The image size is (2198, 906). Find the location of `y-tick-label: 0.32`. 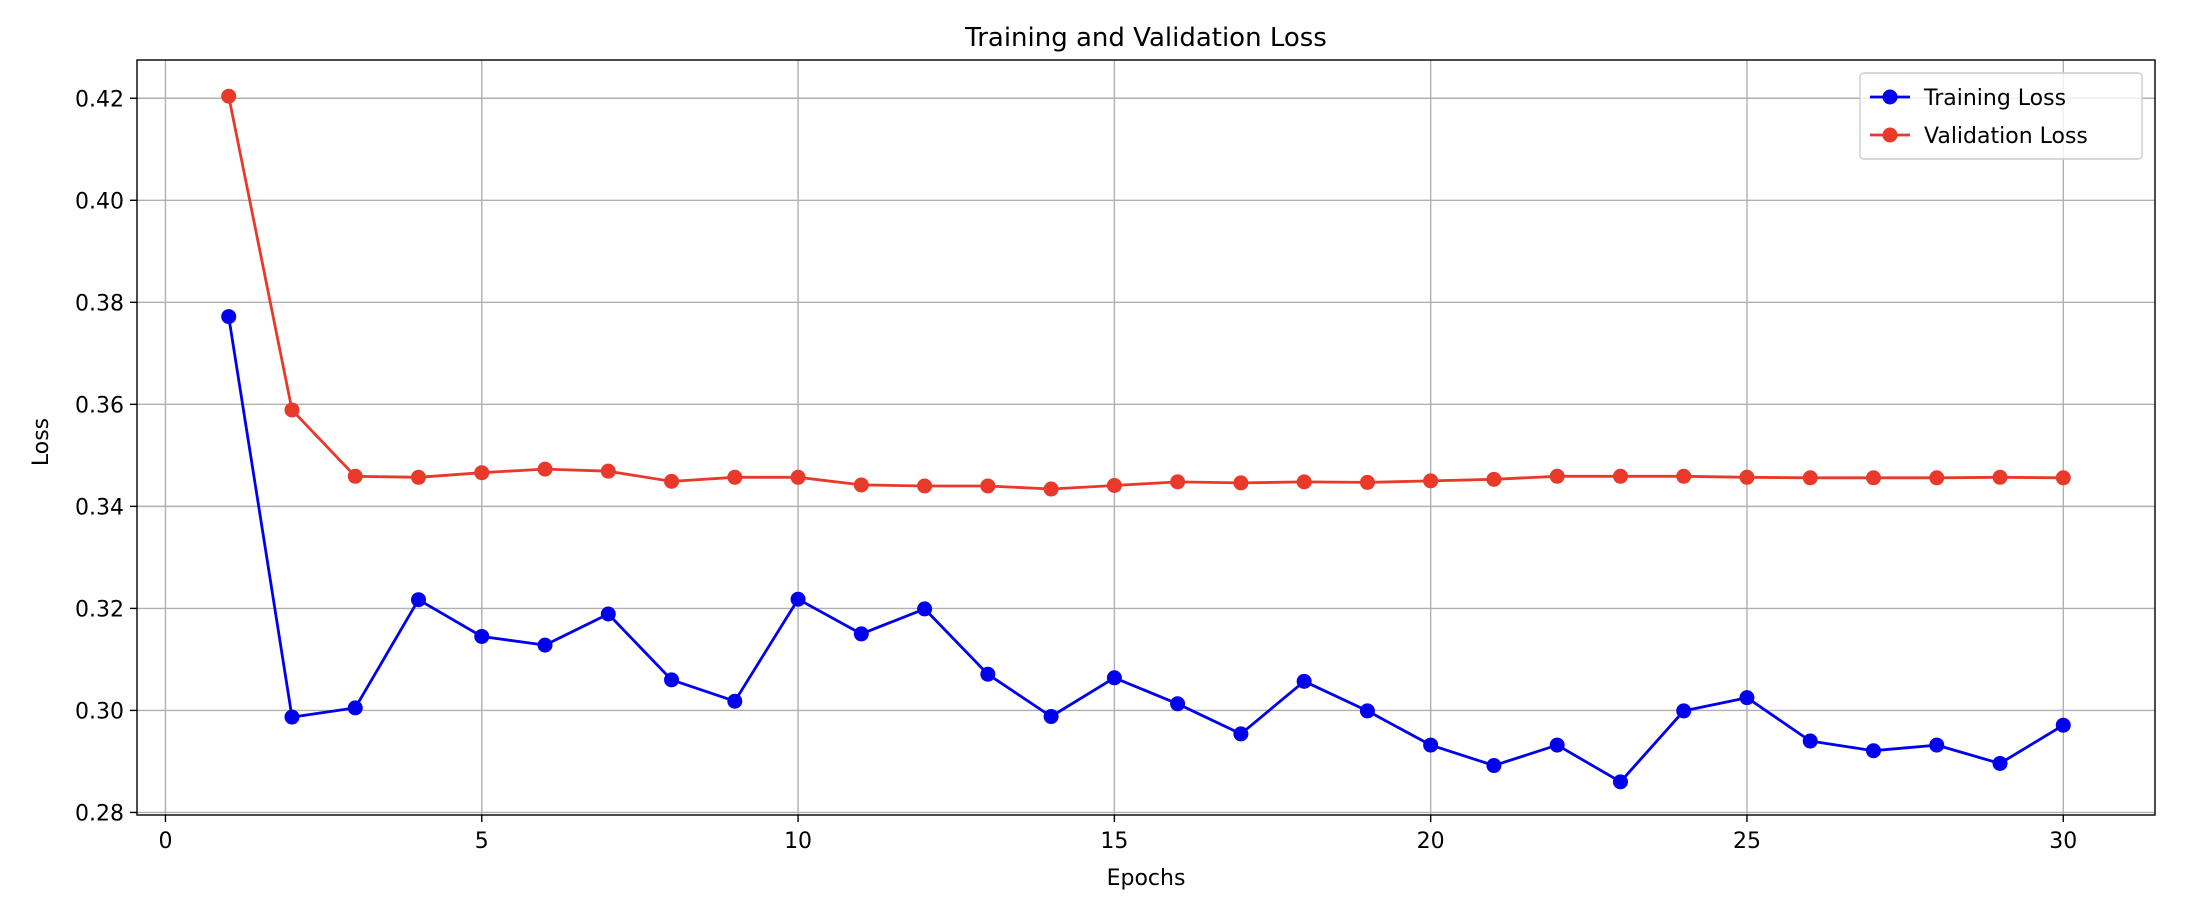

y-tick-label: 0.32 is located at coordinates (99, 609).